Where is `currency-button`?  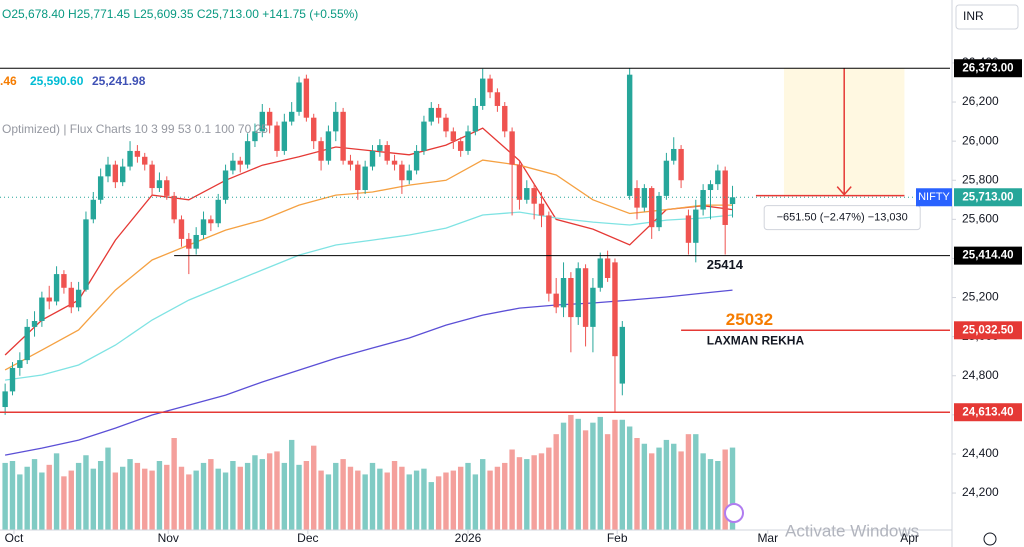
currency-button is located at coordinates (987, 17).